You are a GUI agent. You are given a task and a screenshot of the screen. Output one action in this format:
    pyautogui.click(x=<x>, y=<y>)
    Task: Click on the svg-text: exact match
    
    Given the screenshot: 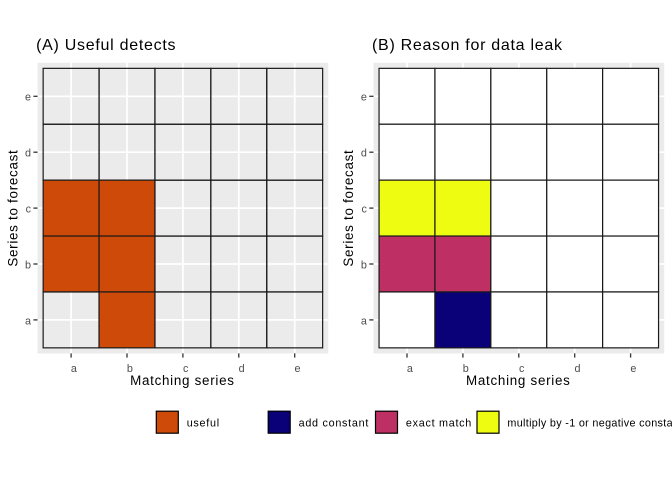 What is the action you would take?
    pyautogui.click(x=439, y=423)
    